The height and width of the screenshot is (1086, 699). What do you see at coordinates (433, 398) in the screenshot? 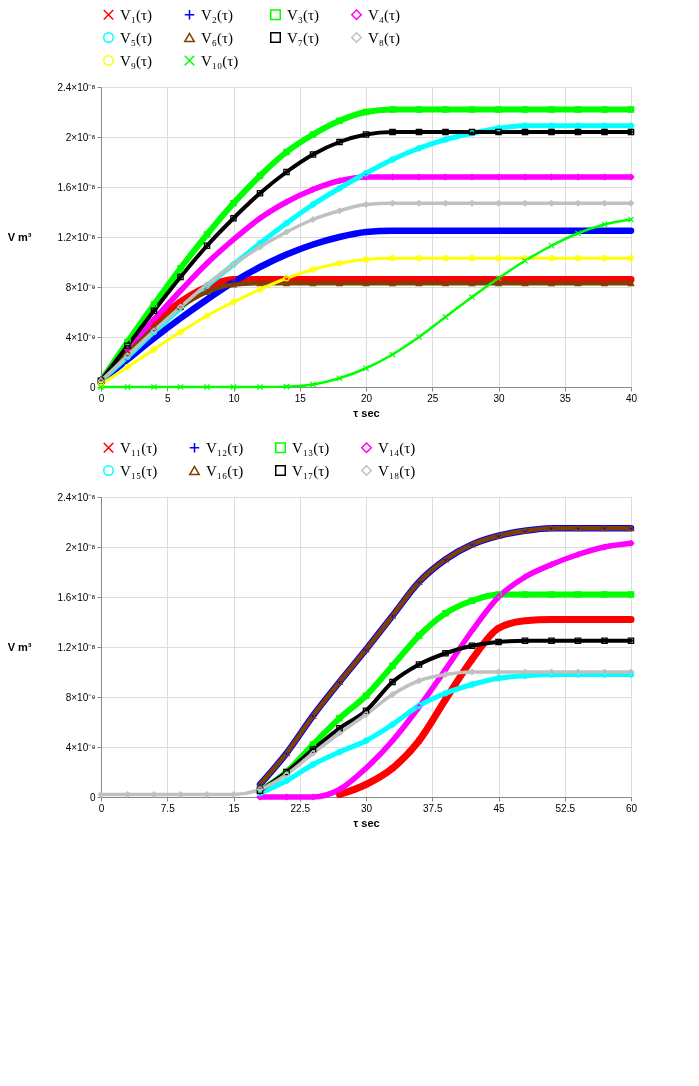
I see `x-tick-label: 25` at bounding box center [433, 398].